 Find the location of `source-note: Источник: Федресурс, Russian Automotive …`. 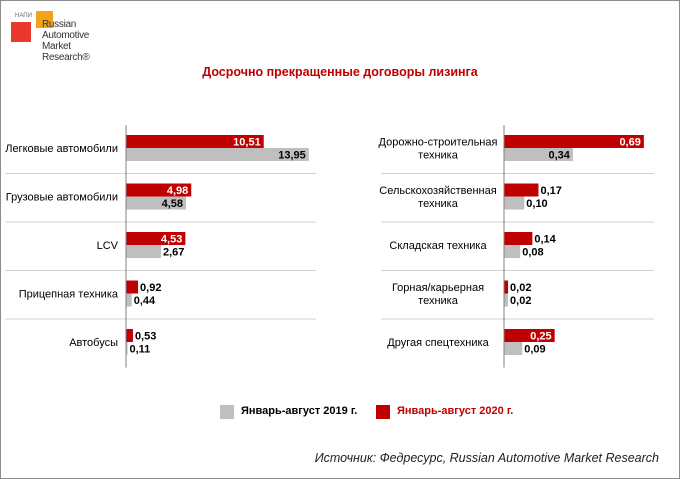

source-note: Источник: Федресурс, Russian Automotive … is located at coordinates (486, 458).